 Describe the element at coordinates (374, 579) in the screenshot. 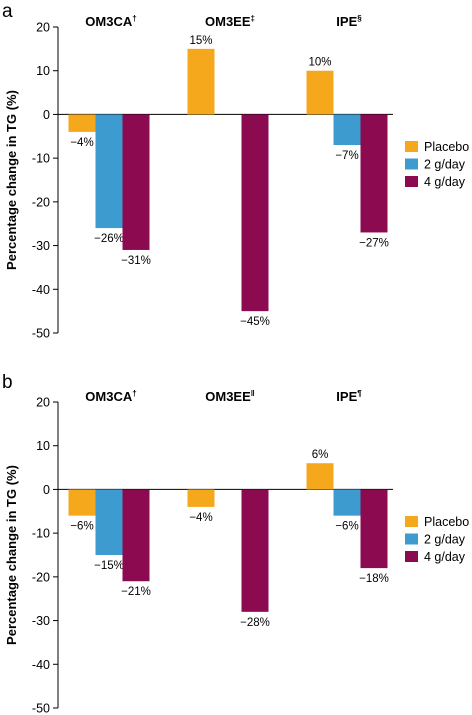

I see `data-label: −18%` at that location.